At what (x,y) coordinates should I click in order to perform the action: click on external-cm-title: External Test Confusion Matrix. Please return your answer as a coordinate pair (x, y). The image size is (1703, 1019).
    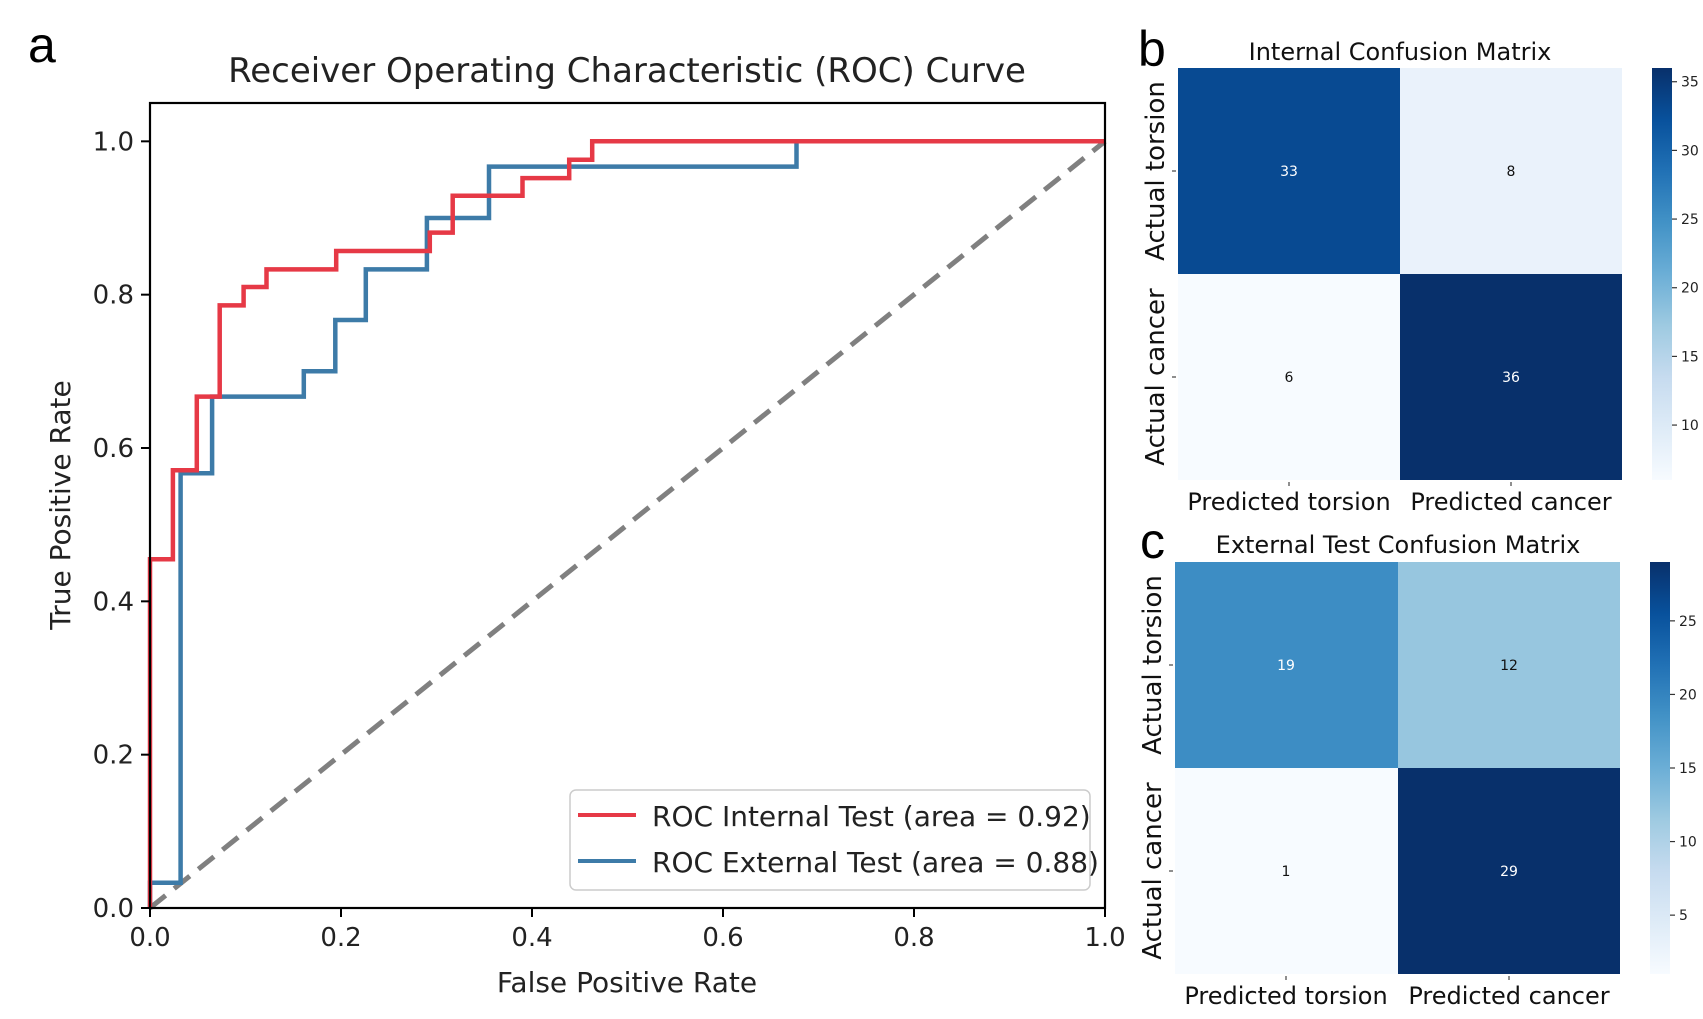
    Looking at the image, I should click on (1398, 545).